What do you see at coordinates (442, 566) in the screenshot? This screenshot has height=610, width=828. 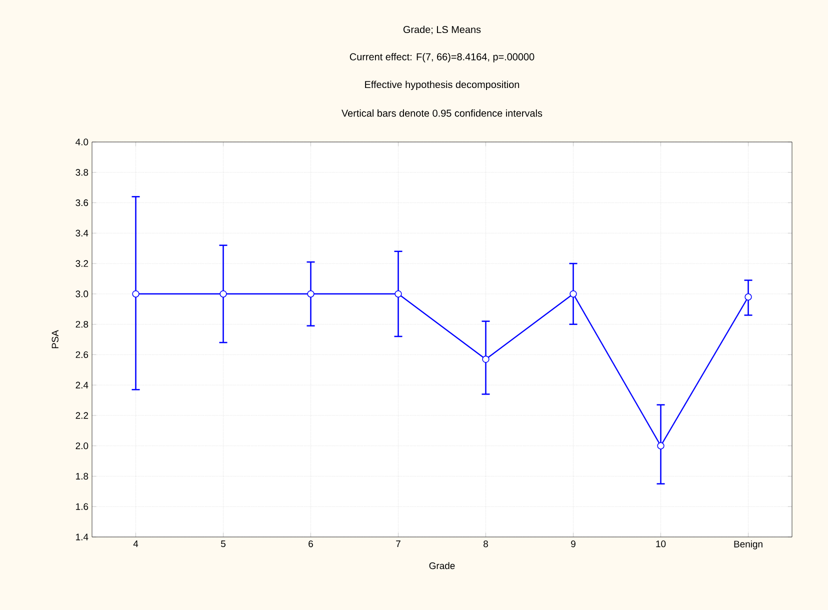 I see `x-axis-title: Grade` at bounding box center [442, 566].